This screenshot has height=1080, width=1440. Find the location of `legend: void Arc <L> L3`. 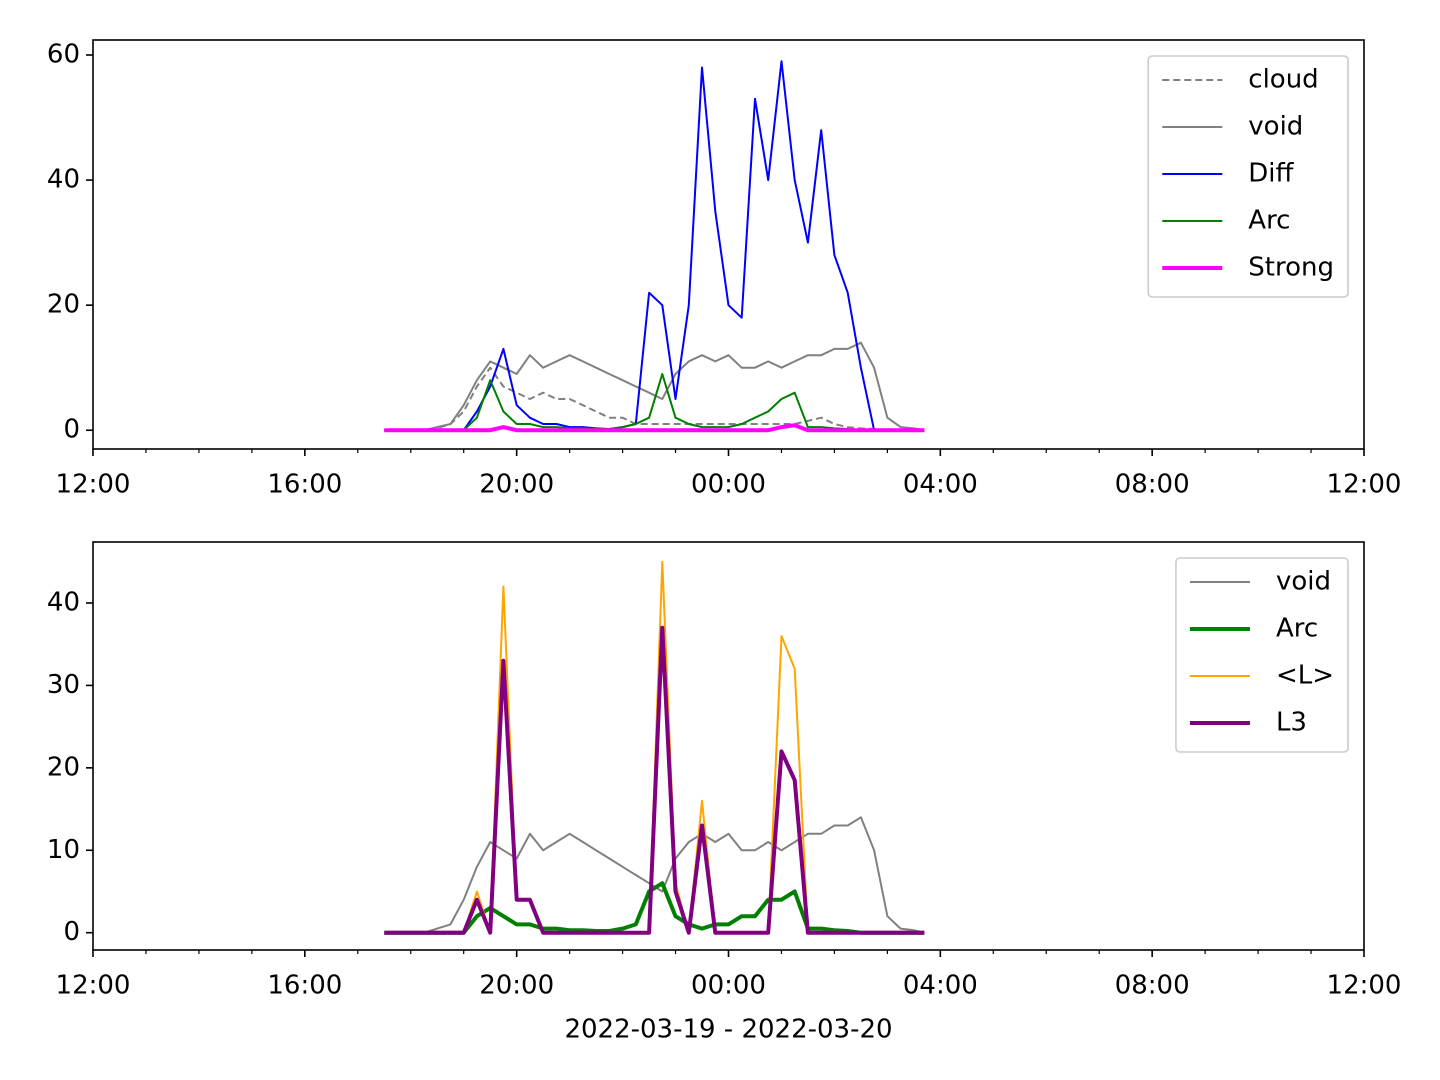

legend: void Arc <L> L3 is located at coordinates (1262, 655).